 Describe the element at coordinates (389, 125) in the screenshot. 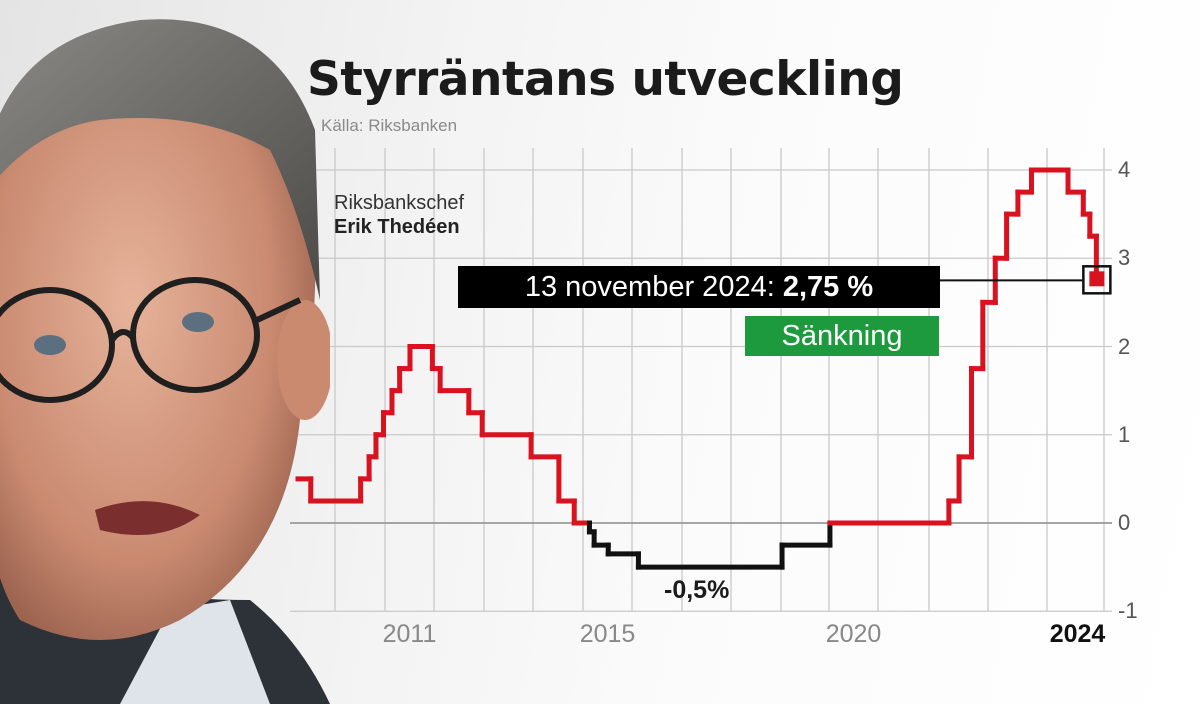

I see `source-label: Källa: Riksbanken` at that location.